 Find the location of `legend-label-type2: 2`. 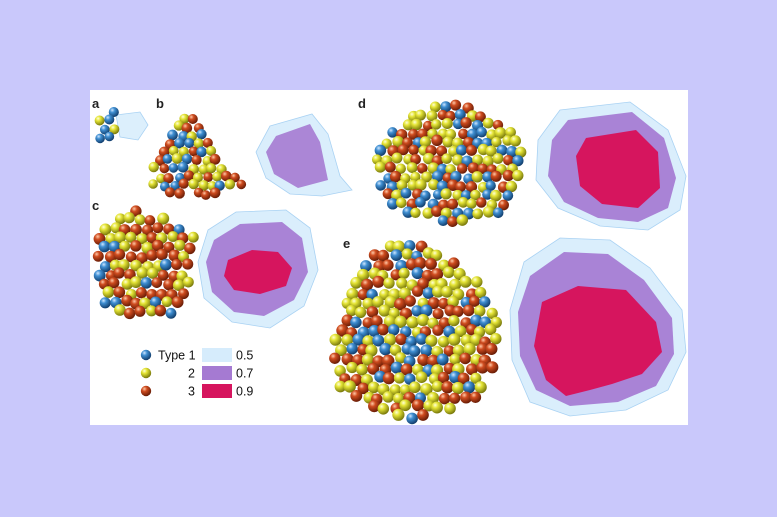

legend-label-type2: 2 is located at coordinates (191, 374).